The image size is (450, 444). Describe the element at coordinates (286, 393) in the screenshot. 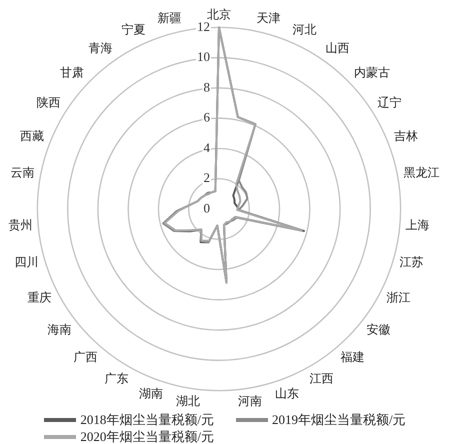

I see `spoke-label: 山东` at that location.